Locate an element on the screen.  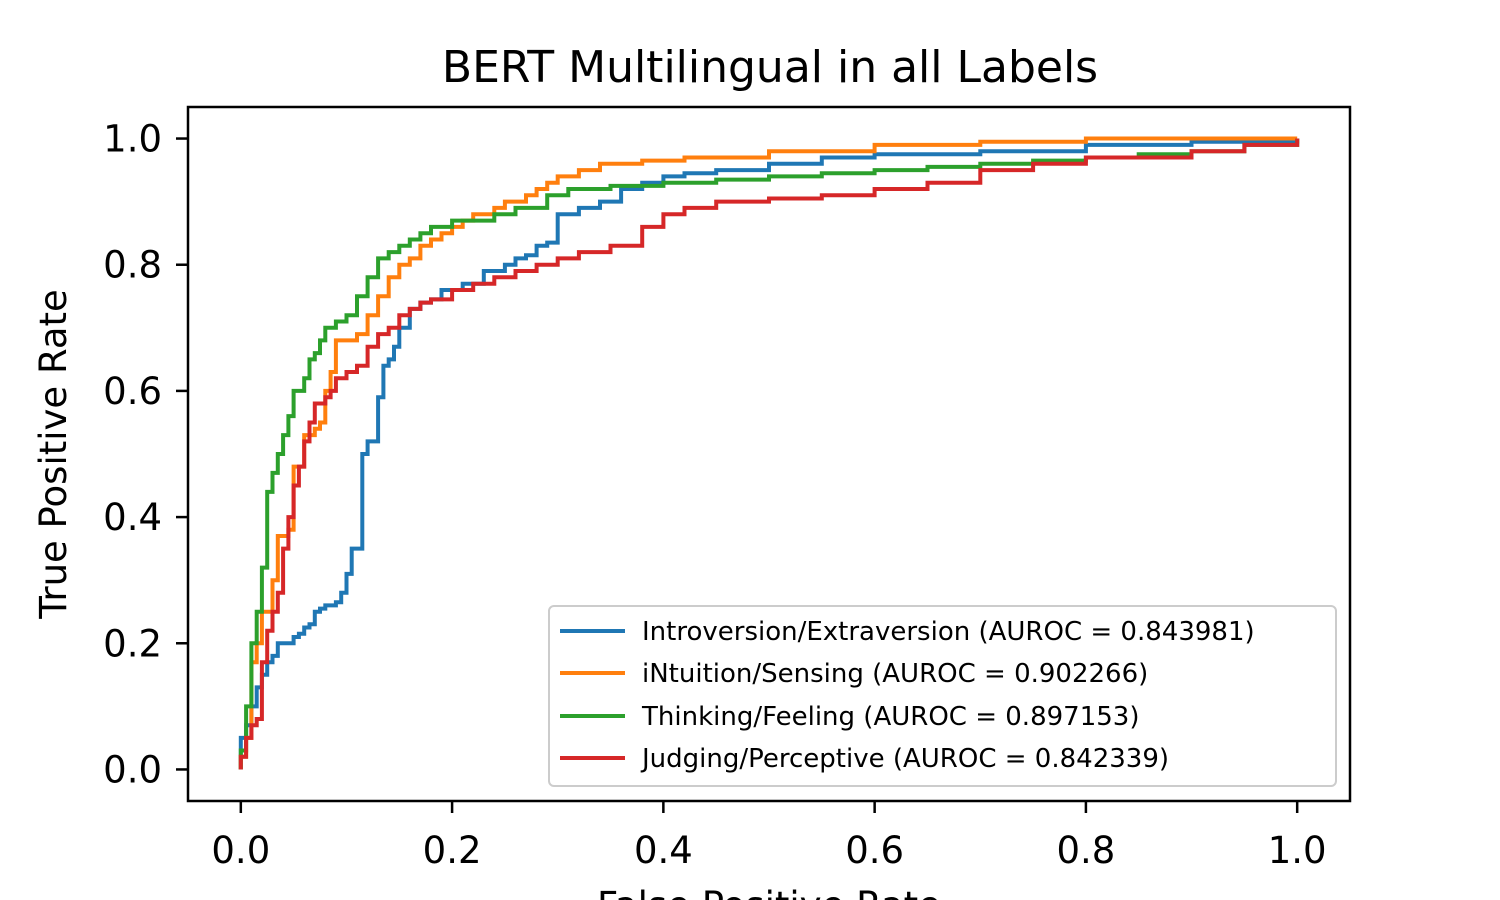
x-tick-label: 0.4 is located at coordinates (663, 850).